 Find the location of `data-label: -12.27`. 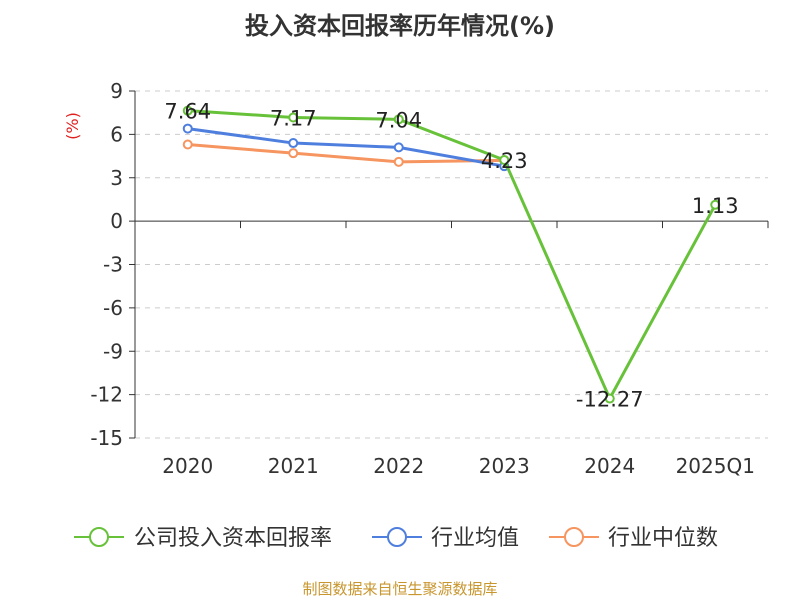

data-label: -12.27 is located at coordinates (610, 400).